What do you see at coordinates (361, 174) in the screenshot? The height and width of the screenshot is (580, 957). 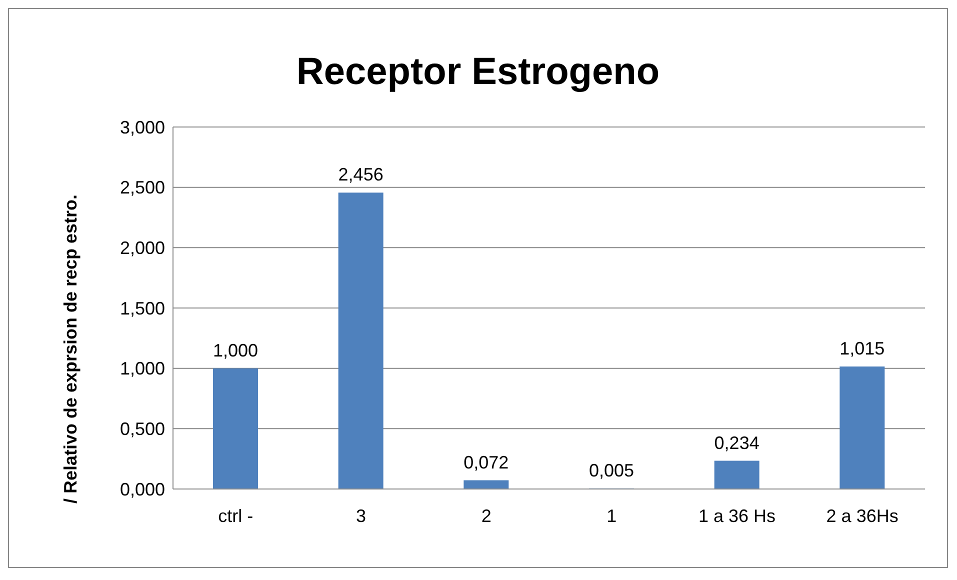 I see `data-label: 2,456` at bounding box center [361, 174].